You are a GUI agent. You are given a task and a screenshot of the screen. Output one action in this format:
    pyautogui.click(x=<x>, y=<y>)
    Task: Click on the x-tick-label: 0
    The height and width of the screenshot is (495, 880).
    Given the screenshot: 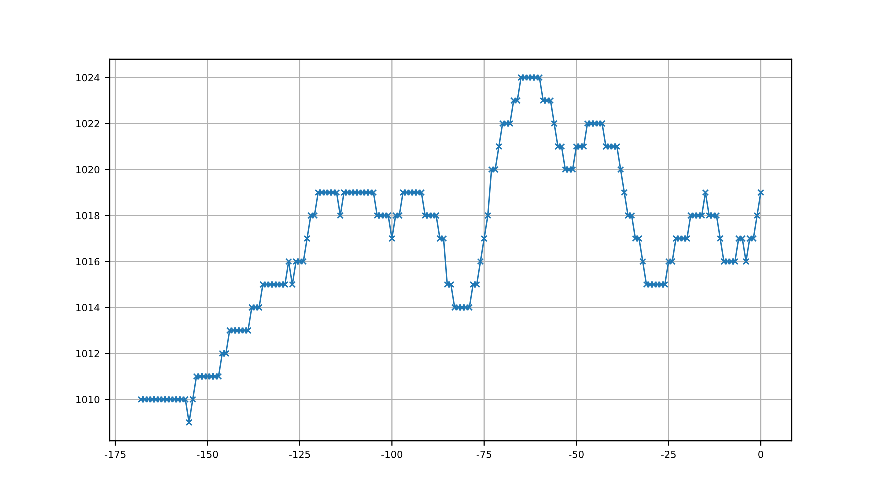 What is the action you would take?
    pyautogui.click(x=761, y=454)
    